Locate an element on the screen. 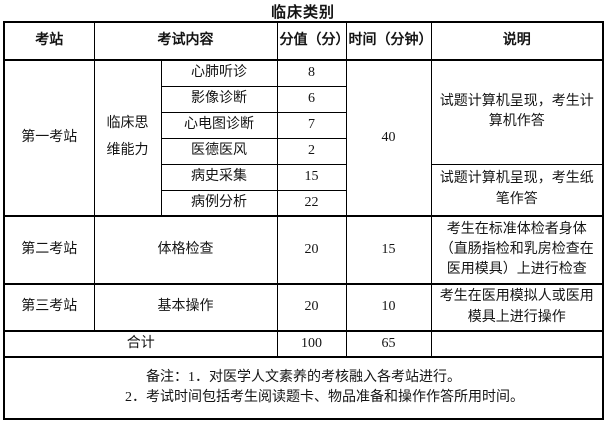  exam-item-score: 7 is located at coordinates (311, 125).